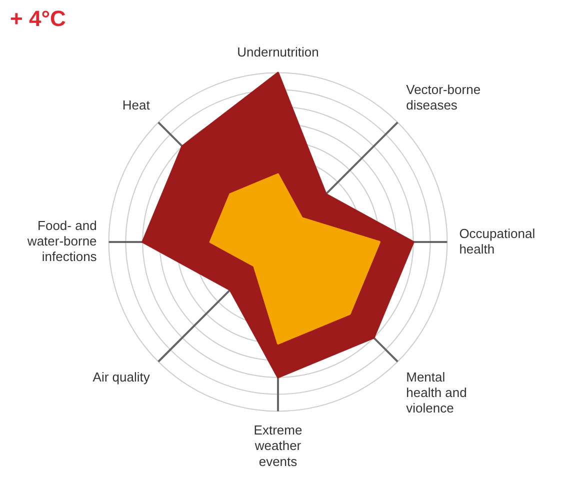  I want to click on spoke-label: Occupational health, so click(497, 241).